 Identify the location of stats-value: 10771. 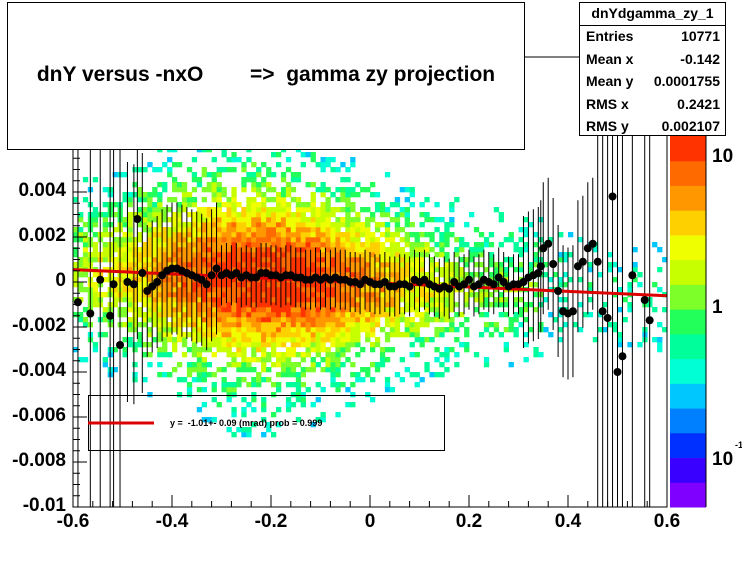
(700, 36).